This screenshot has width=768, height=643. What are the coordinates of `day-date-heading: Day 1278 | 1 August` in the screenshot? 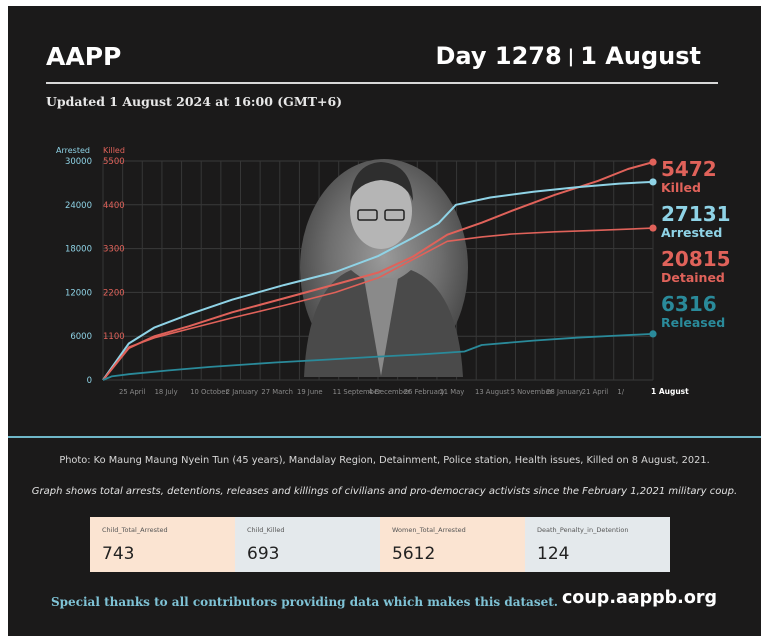 It's located at (568, 56).